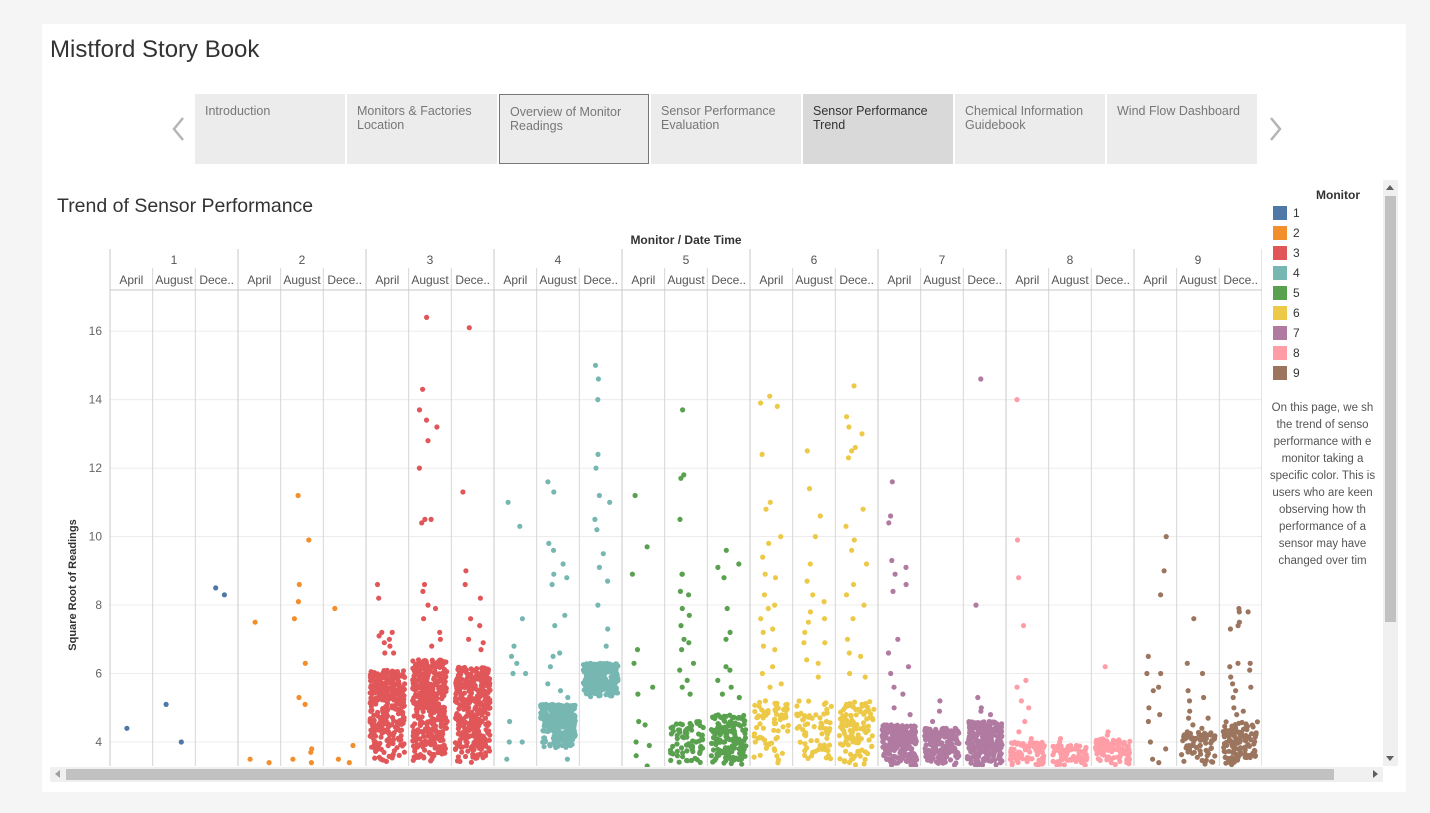  I want to click on legend-item: 9, so click(1286, 373).